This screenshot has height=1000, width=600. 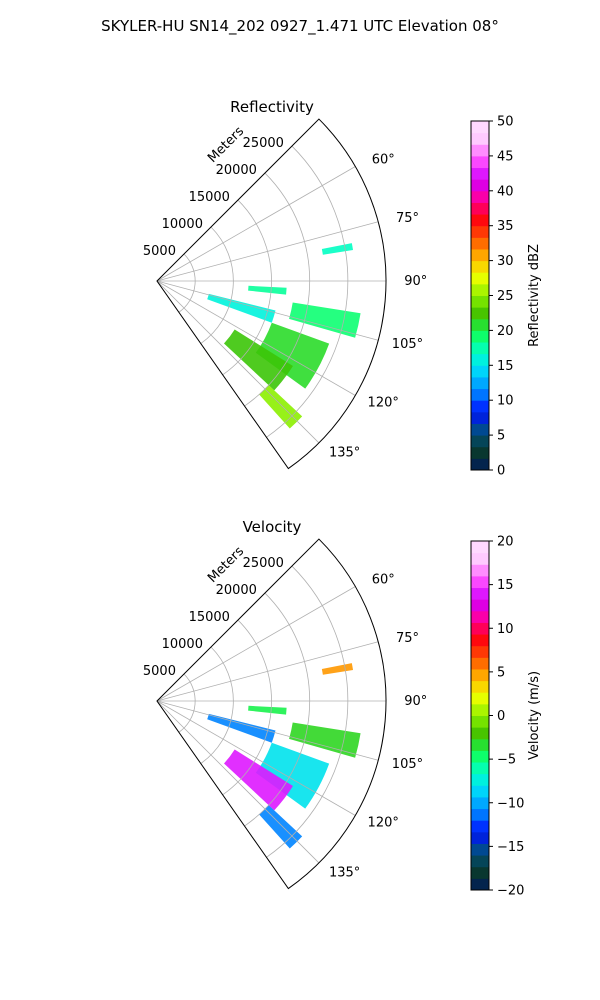 What do you see at coordinates (505, 261) in the screenshot?
I see `colorbar-tick-label: 30` at bounding box center [505, 261].